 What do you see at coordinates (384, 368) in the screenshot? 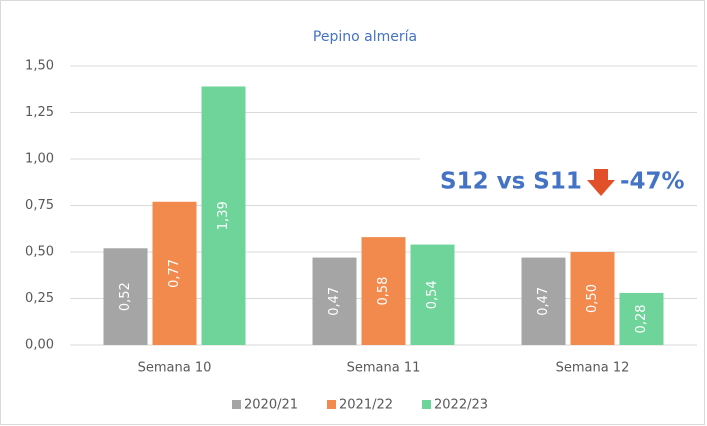
I see `x-tick-label: Semana 11` at bounding box center [384, 368].